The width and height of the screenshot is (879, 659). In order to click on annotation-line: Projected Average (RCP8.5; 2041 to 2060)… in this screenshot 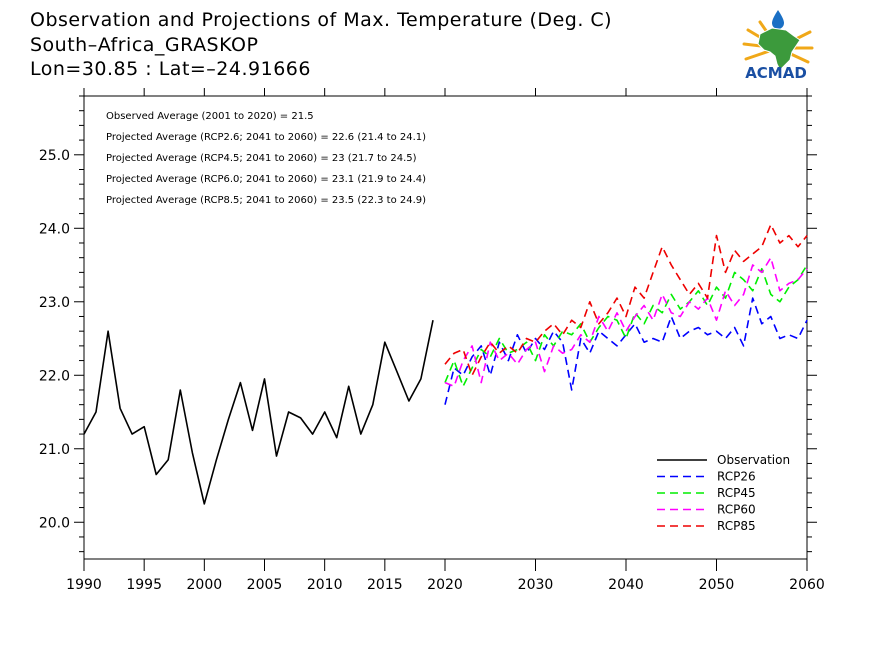, I will do `click(266, 200)`.